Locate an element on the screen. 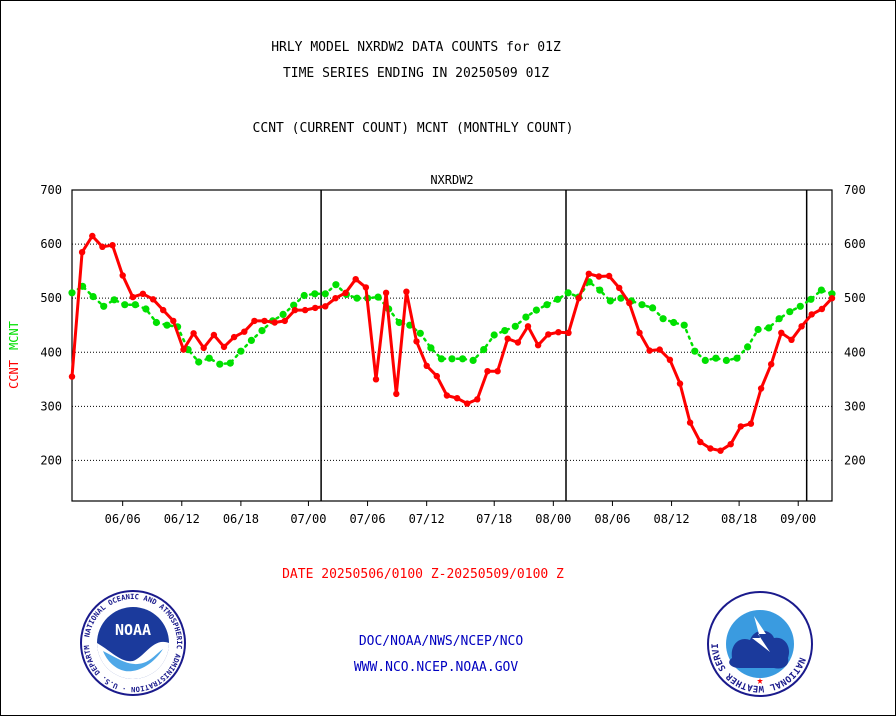  y-axis-title: CCNT MCNT is located at coordinates (14, 355).